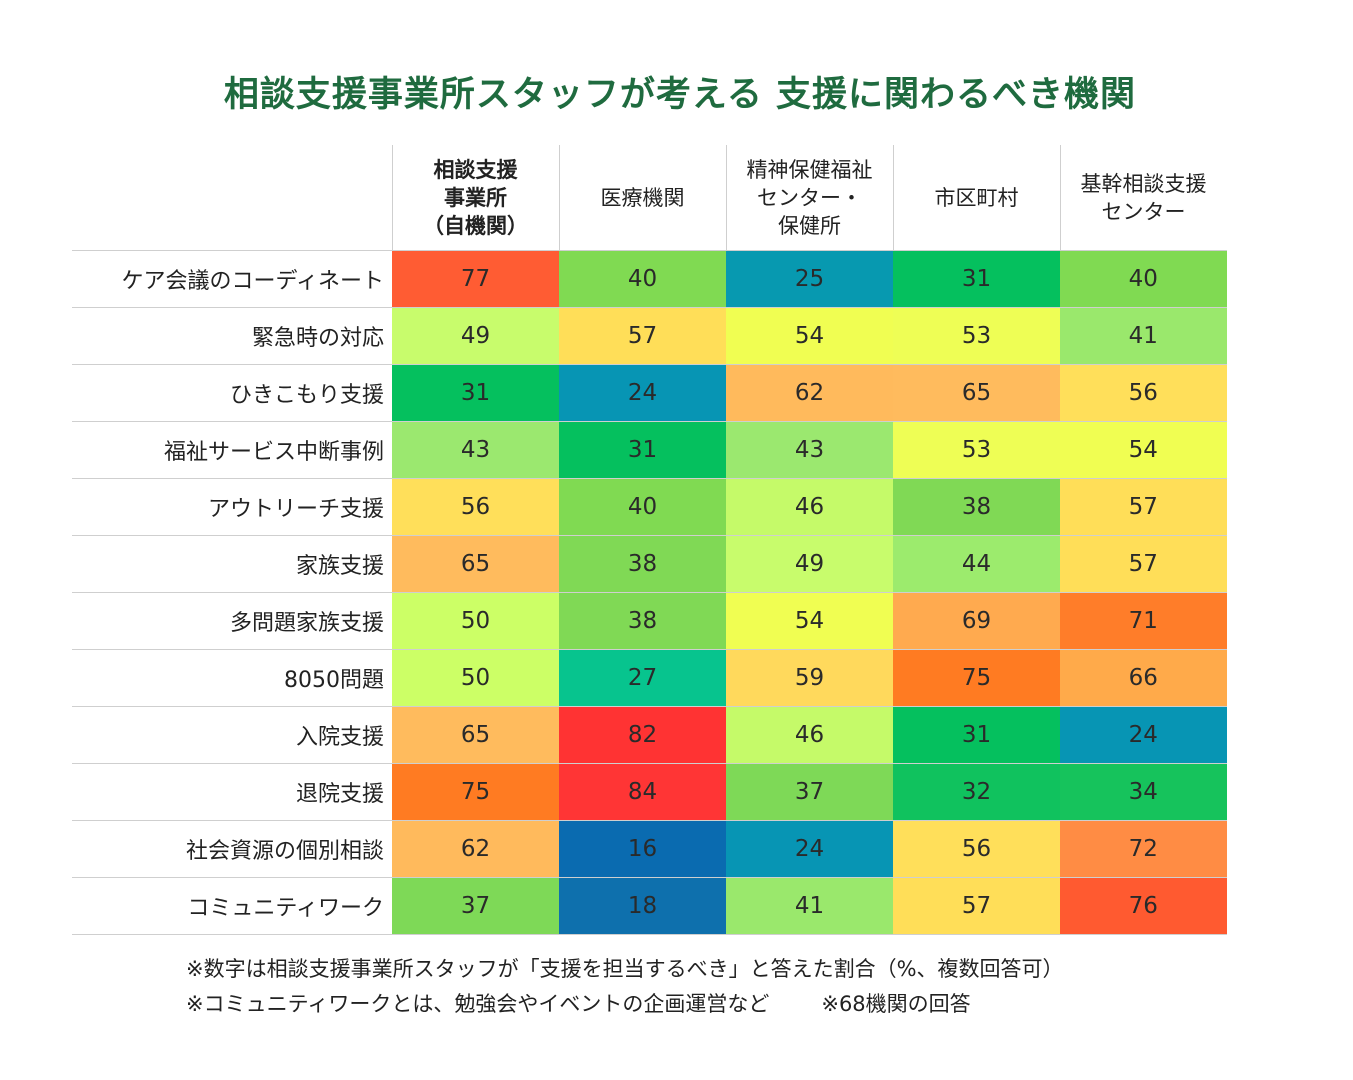 This screenshot has height=1080, width=1353. Describe the element at coordinates (976, 564) in the screenshot. I see `heat-cell: 44` at that location.